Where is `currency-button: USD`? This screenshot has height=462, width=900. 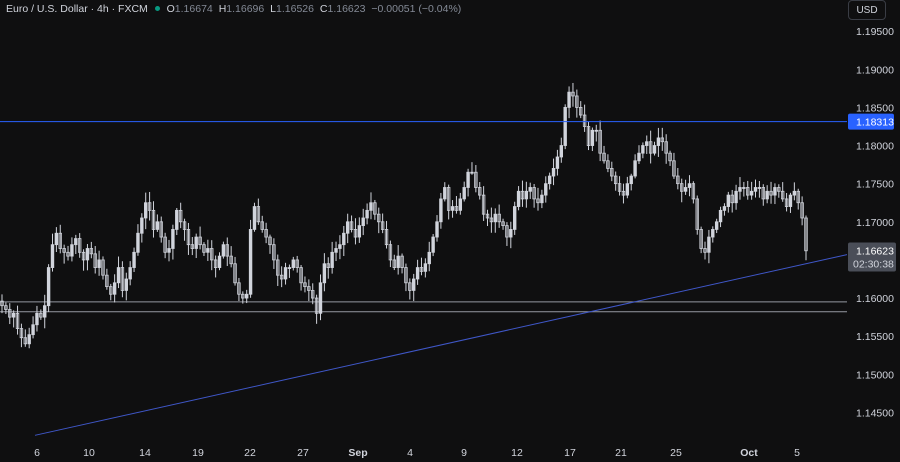
currency-button: USD is located at coordinates (867, 10).